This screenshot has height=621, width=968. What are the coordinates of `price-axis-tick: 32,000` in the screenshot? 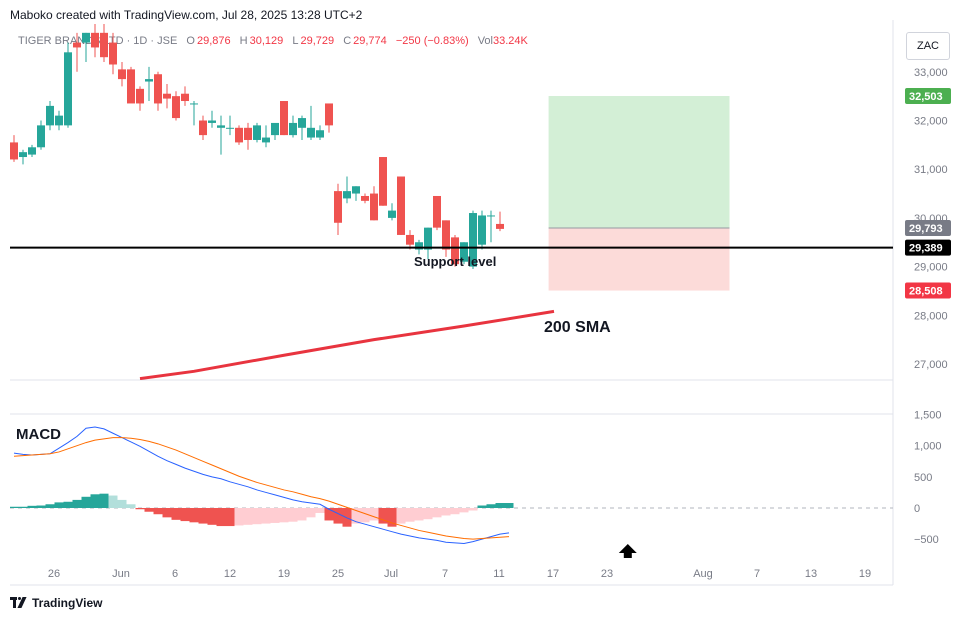 It's located at (931, 122).